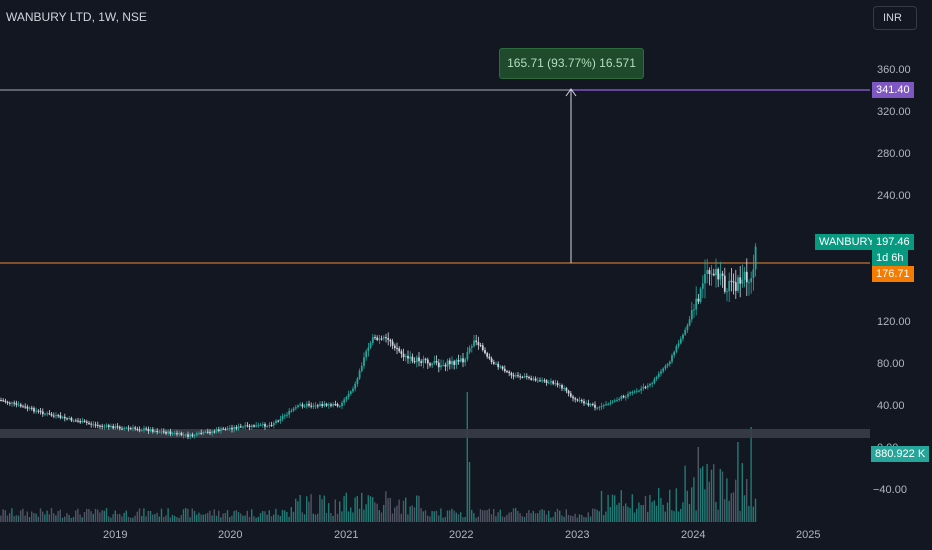 The width and height of the screenshot is (932, 550). Describe the element at coordinates (435, 433) in the screenshot. I see `volume-separator-band` at that location.